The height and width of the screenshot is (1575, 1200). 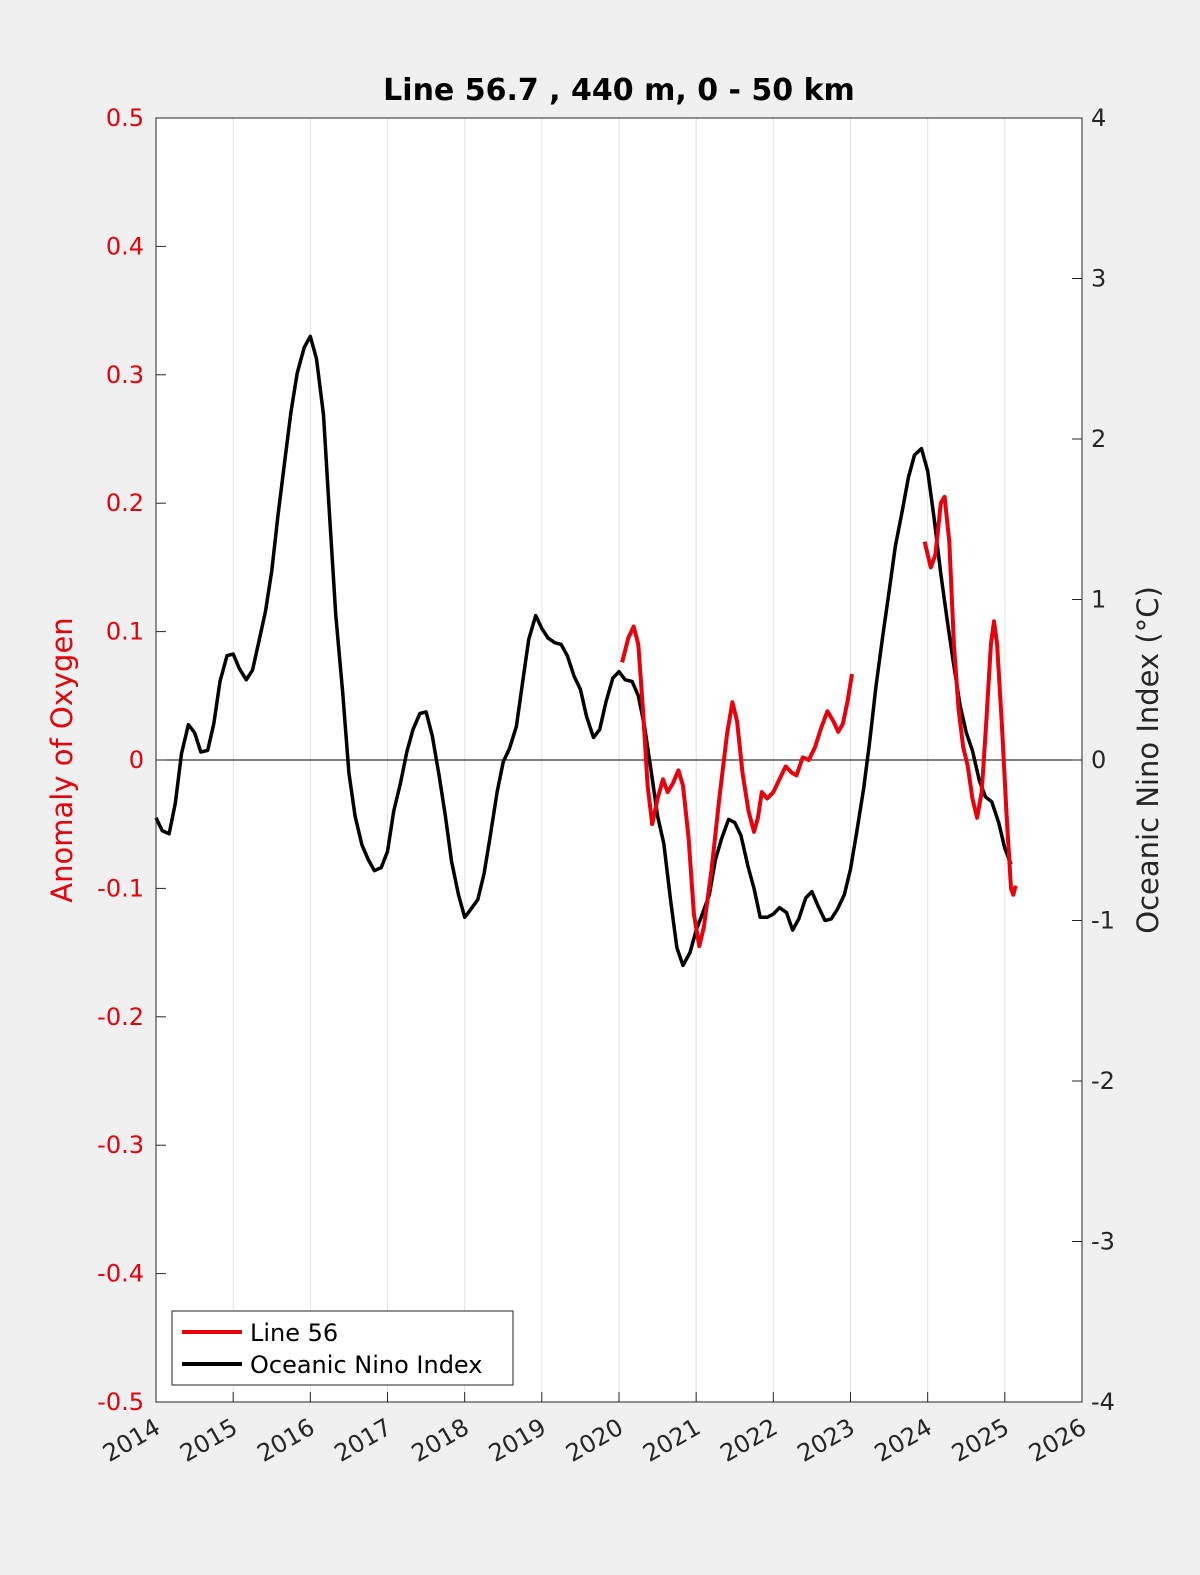 What do you see at coordinates (125, 632) in the screenshot?
I see `left-tick-label: 0.1` at bounding box center [125, 632].